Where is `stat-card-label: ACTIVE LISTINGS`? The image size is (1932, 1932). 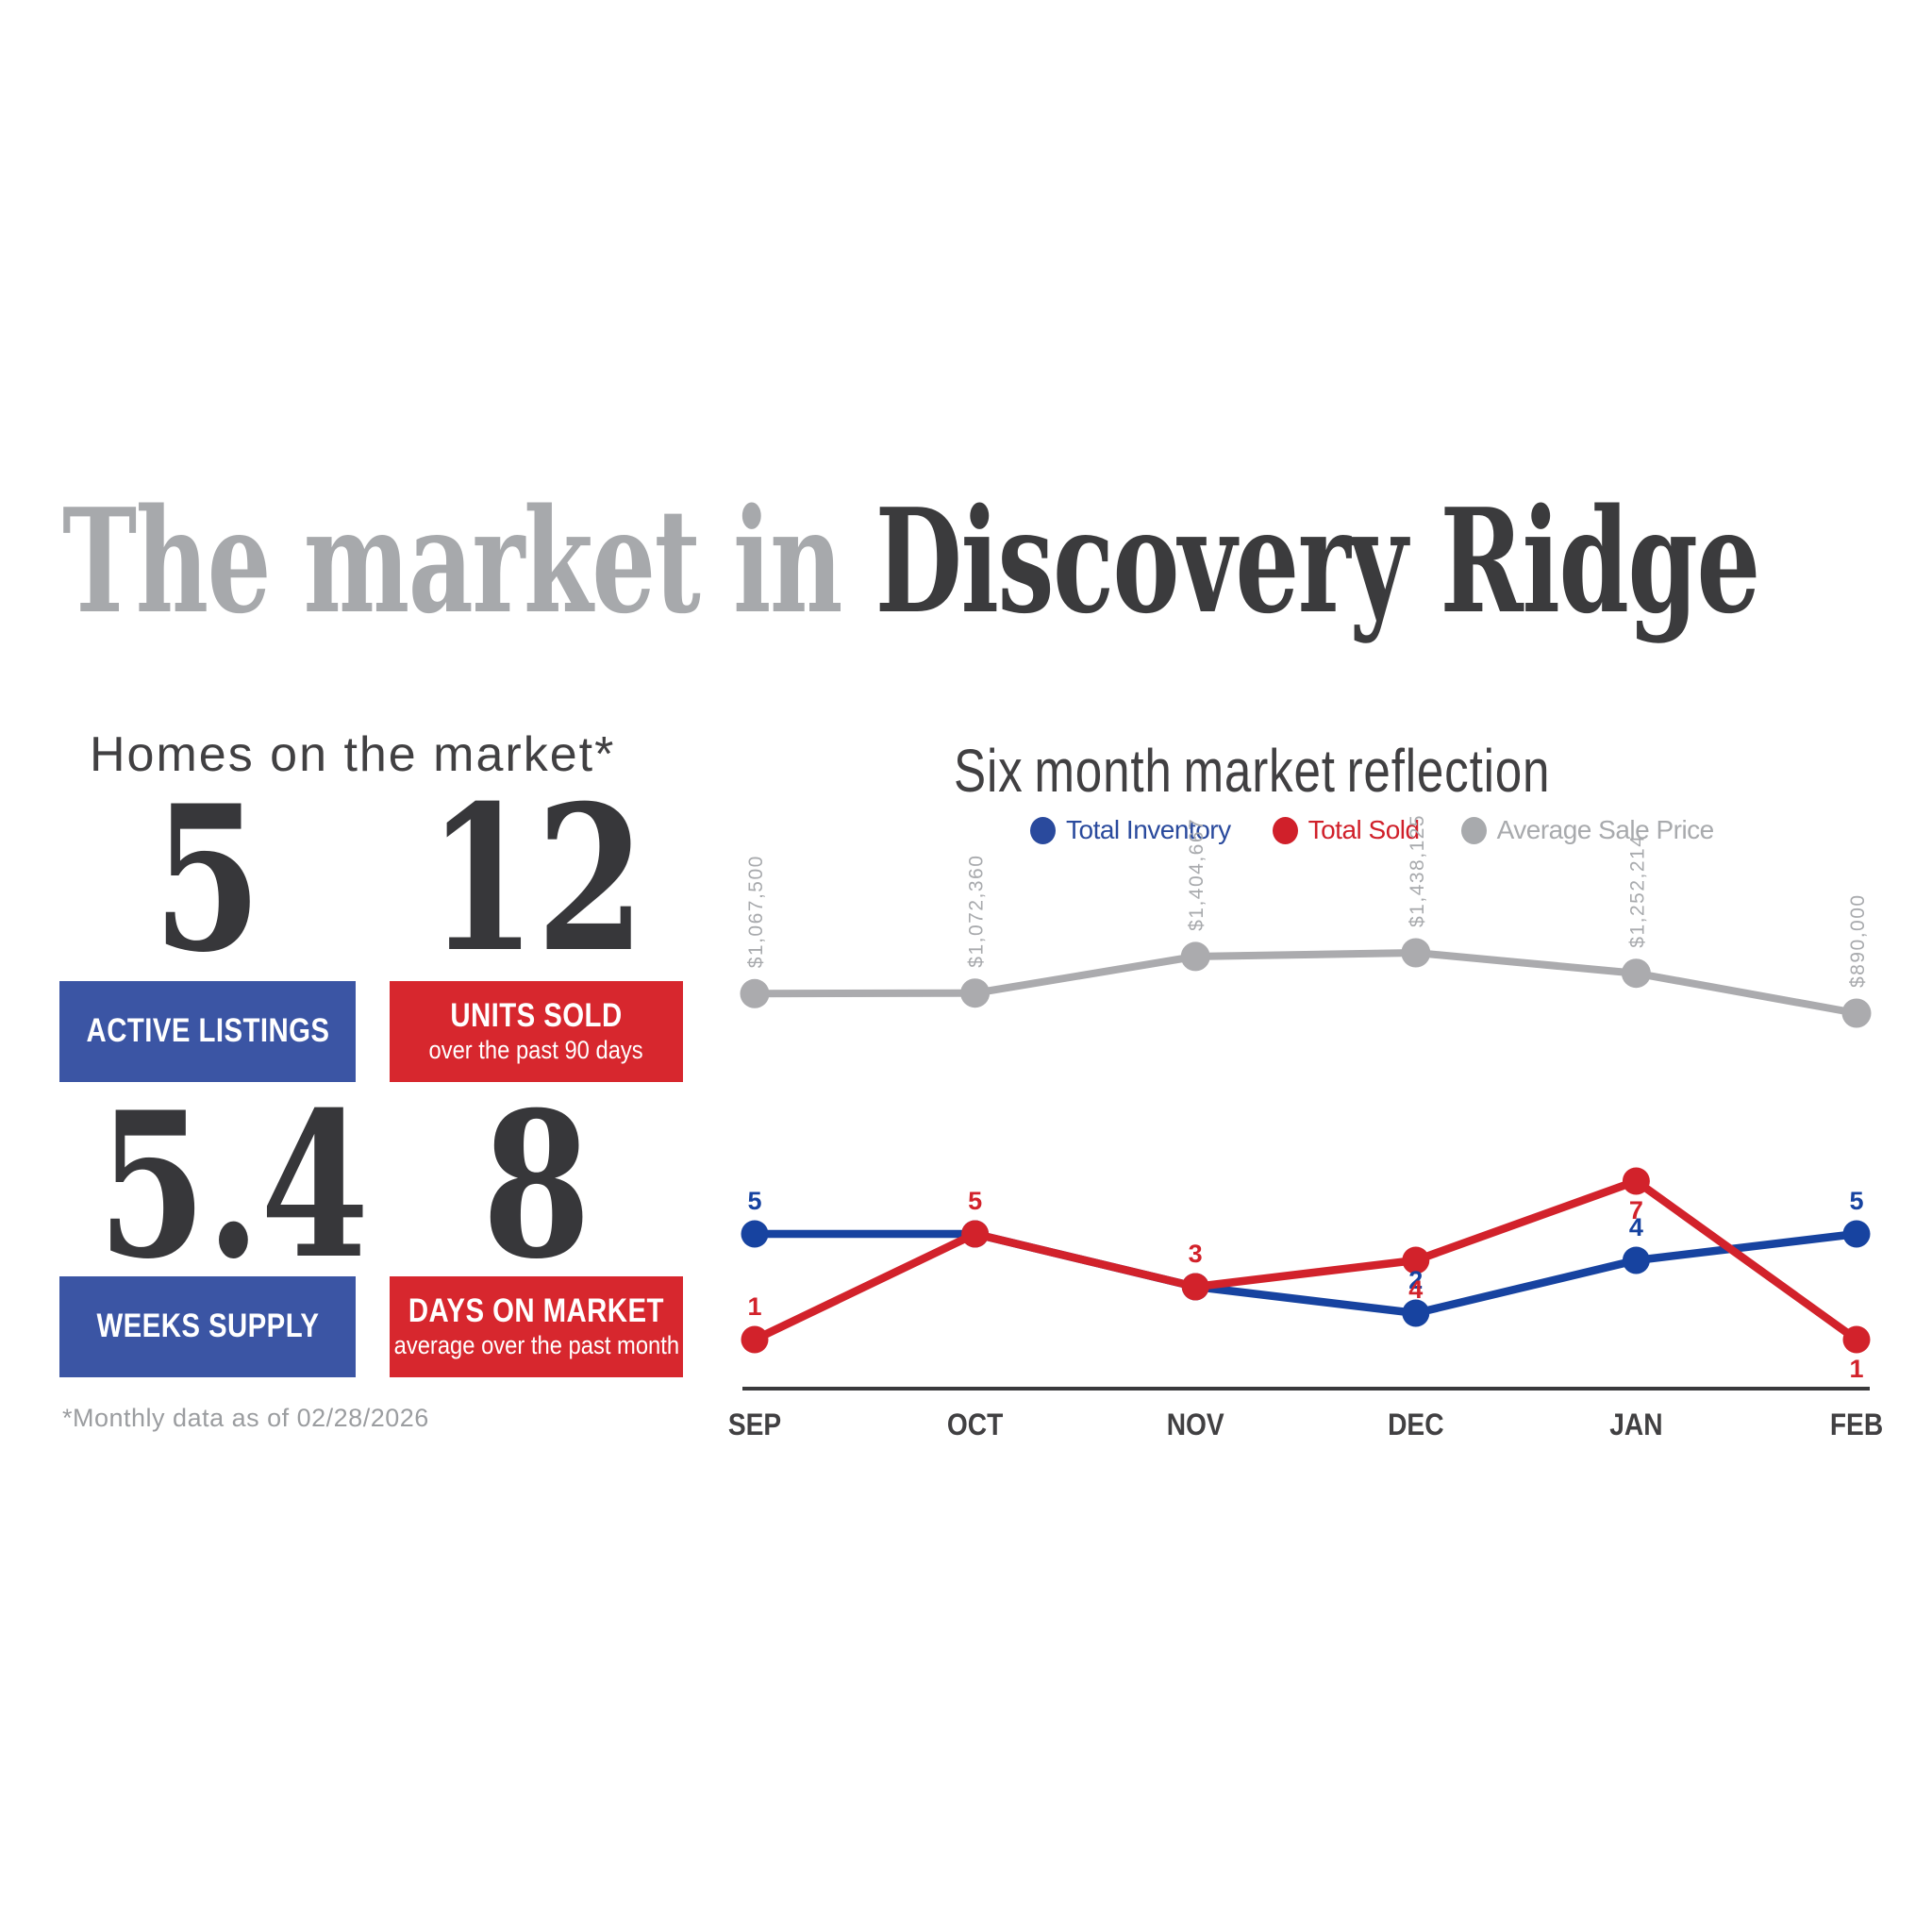 stat-card-label: ACTIVE LISTINGS is located at coordinates (208, 1031).